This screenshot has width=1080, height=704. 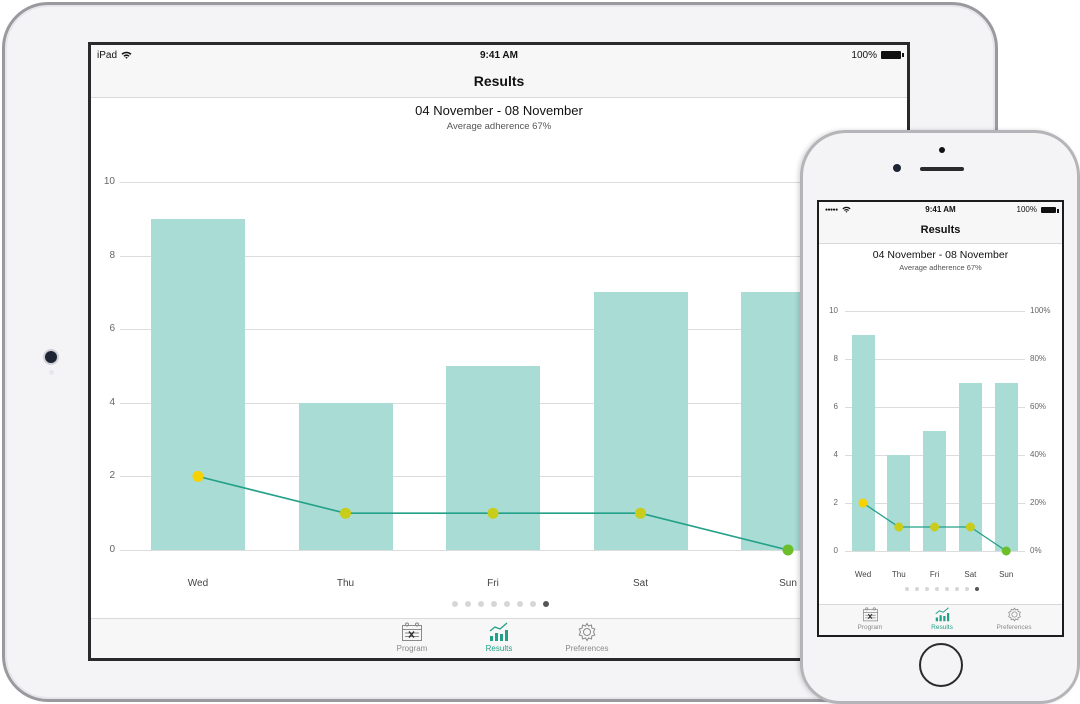 What do you see at coordinates (1036, 550) in the screenshot?
I see `y2-axis-tick: 0%` at bounding box center [1036, 550].